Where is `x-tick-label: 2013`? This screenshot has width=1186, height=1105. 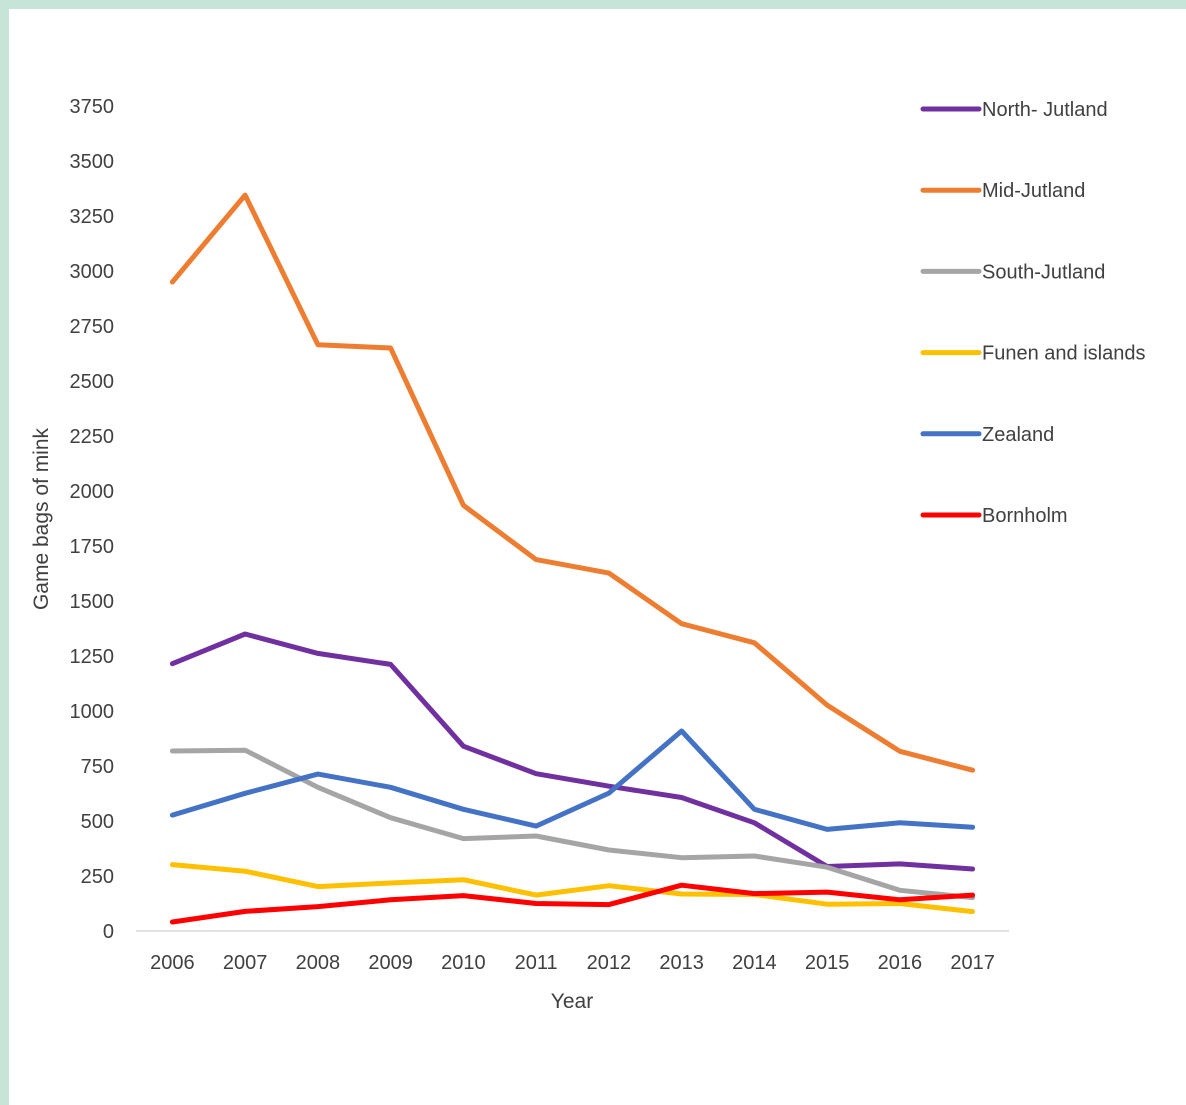
x-tick-label: 2013 is located at coordinates (681, 963).